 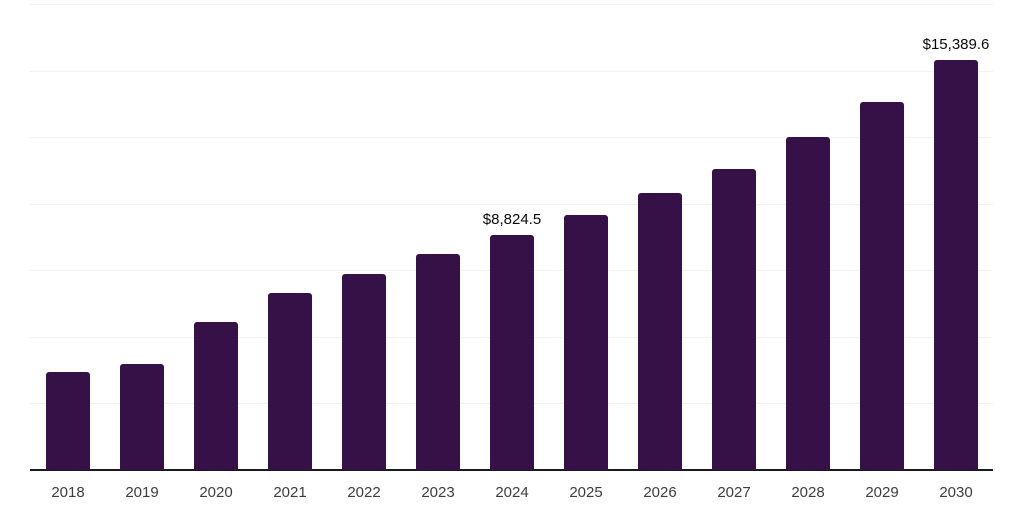 What do you see at coordinates (290, 381) in the screenshot?
I see `bar-2021` at bounding box center [290, 381].